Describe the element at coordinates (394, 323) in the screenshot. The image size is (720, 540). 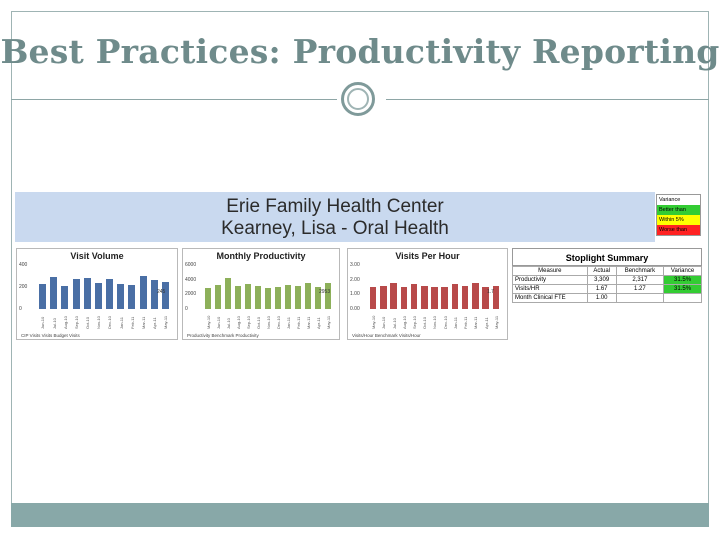
I see `visits-per-hour-xlabel: Jul-10` at that location.